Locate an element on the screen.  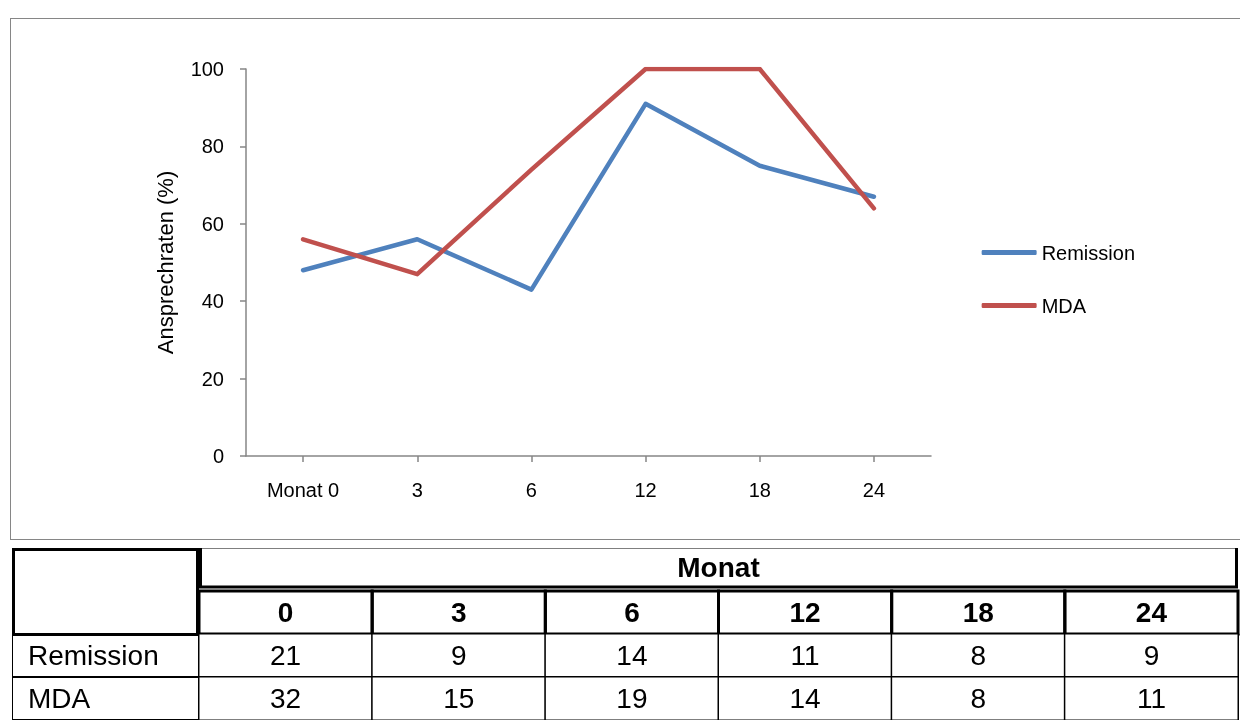
x-tick-label: Monat 0 is located at coordinates (303, 490).